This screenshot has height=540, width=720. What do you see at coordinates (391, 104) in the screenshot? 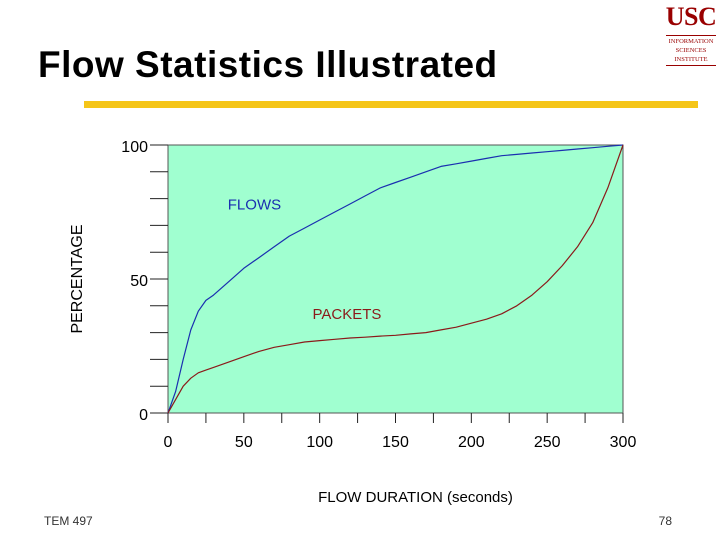
I see `title-underline` at bounding box center [391, 104].